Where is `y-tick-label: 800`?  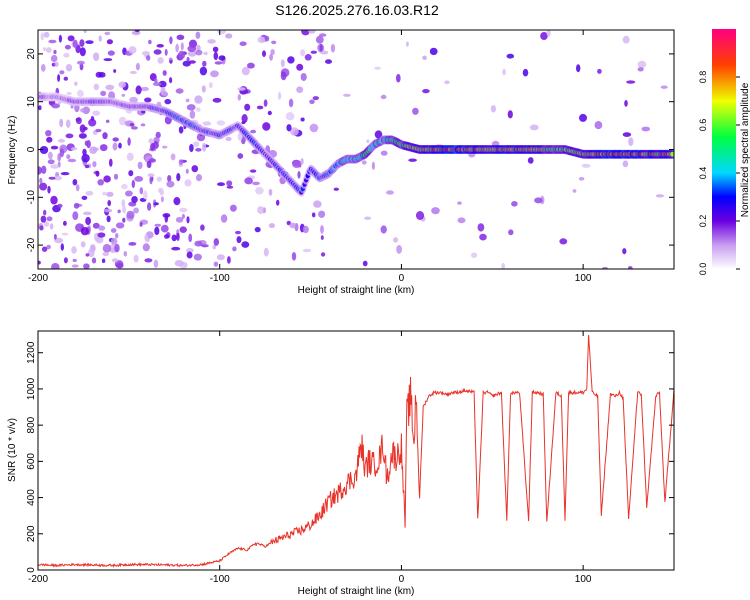 y-tick-label: 800 is located at coordinates (31, 424).